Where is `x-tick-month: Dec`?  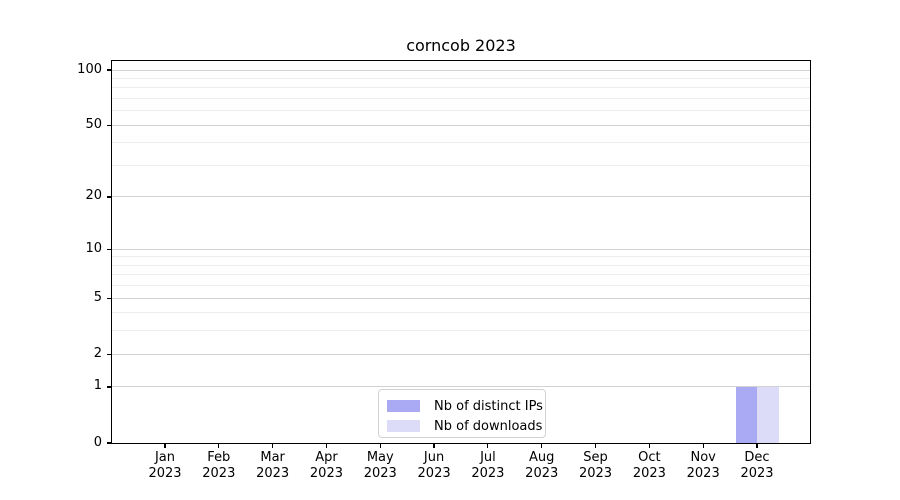
x-tick-month: Dec is located at coordinates (757, 457).